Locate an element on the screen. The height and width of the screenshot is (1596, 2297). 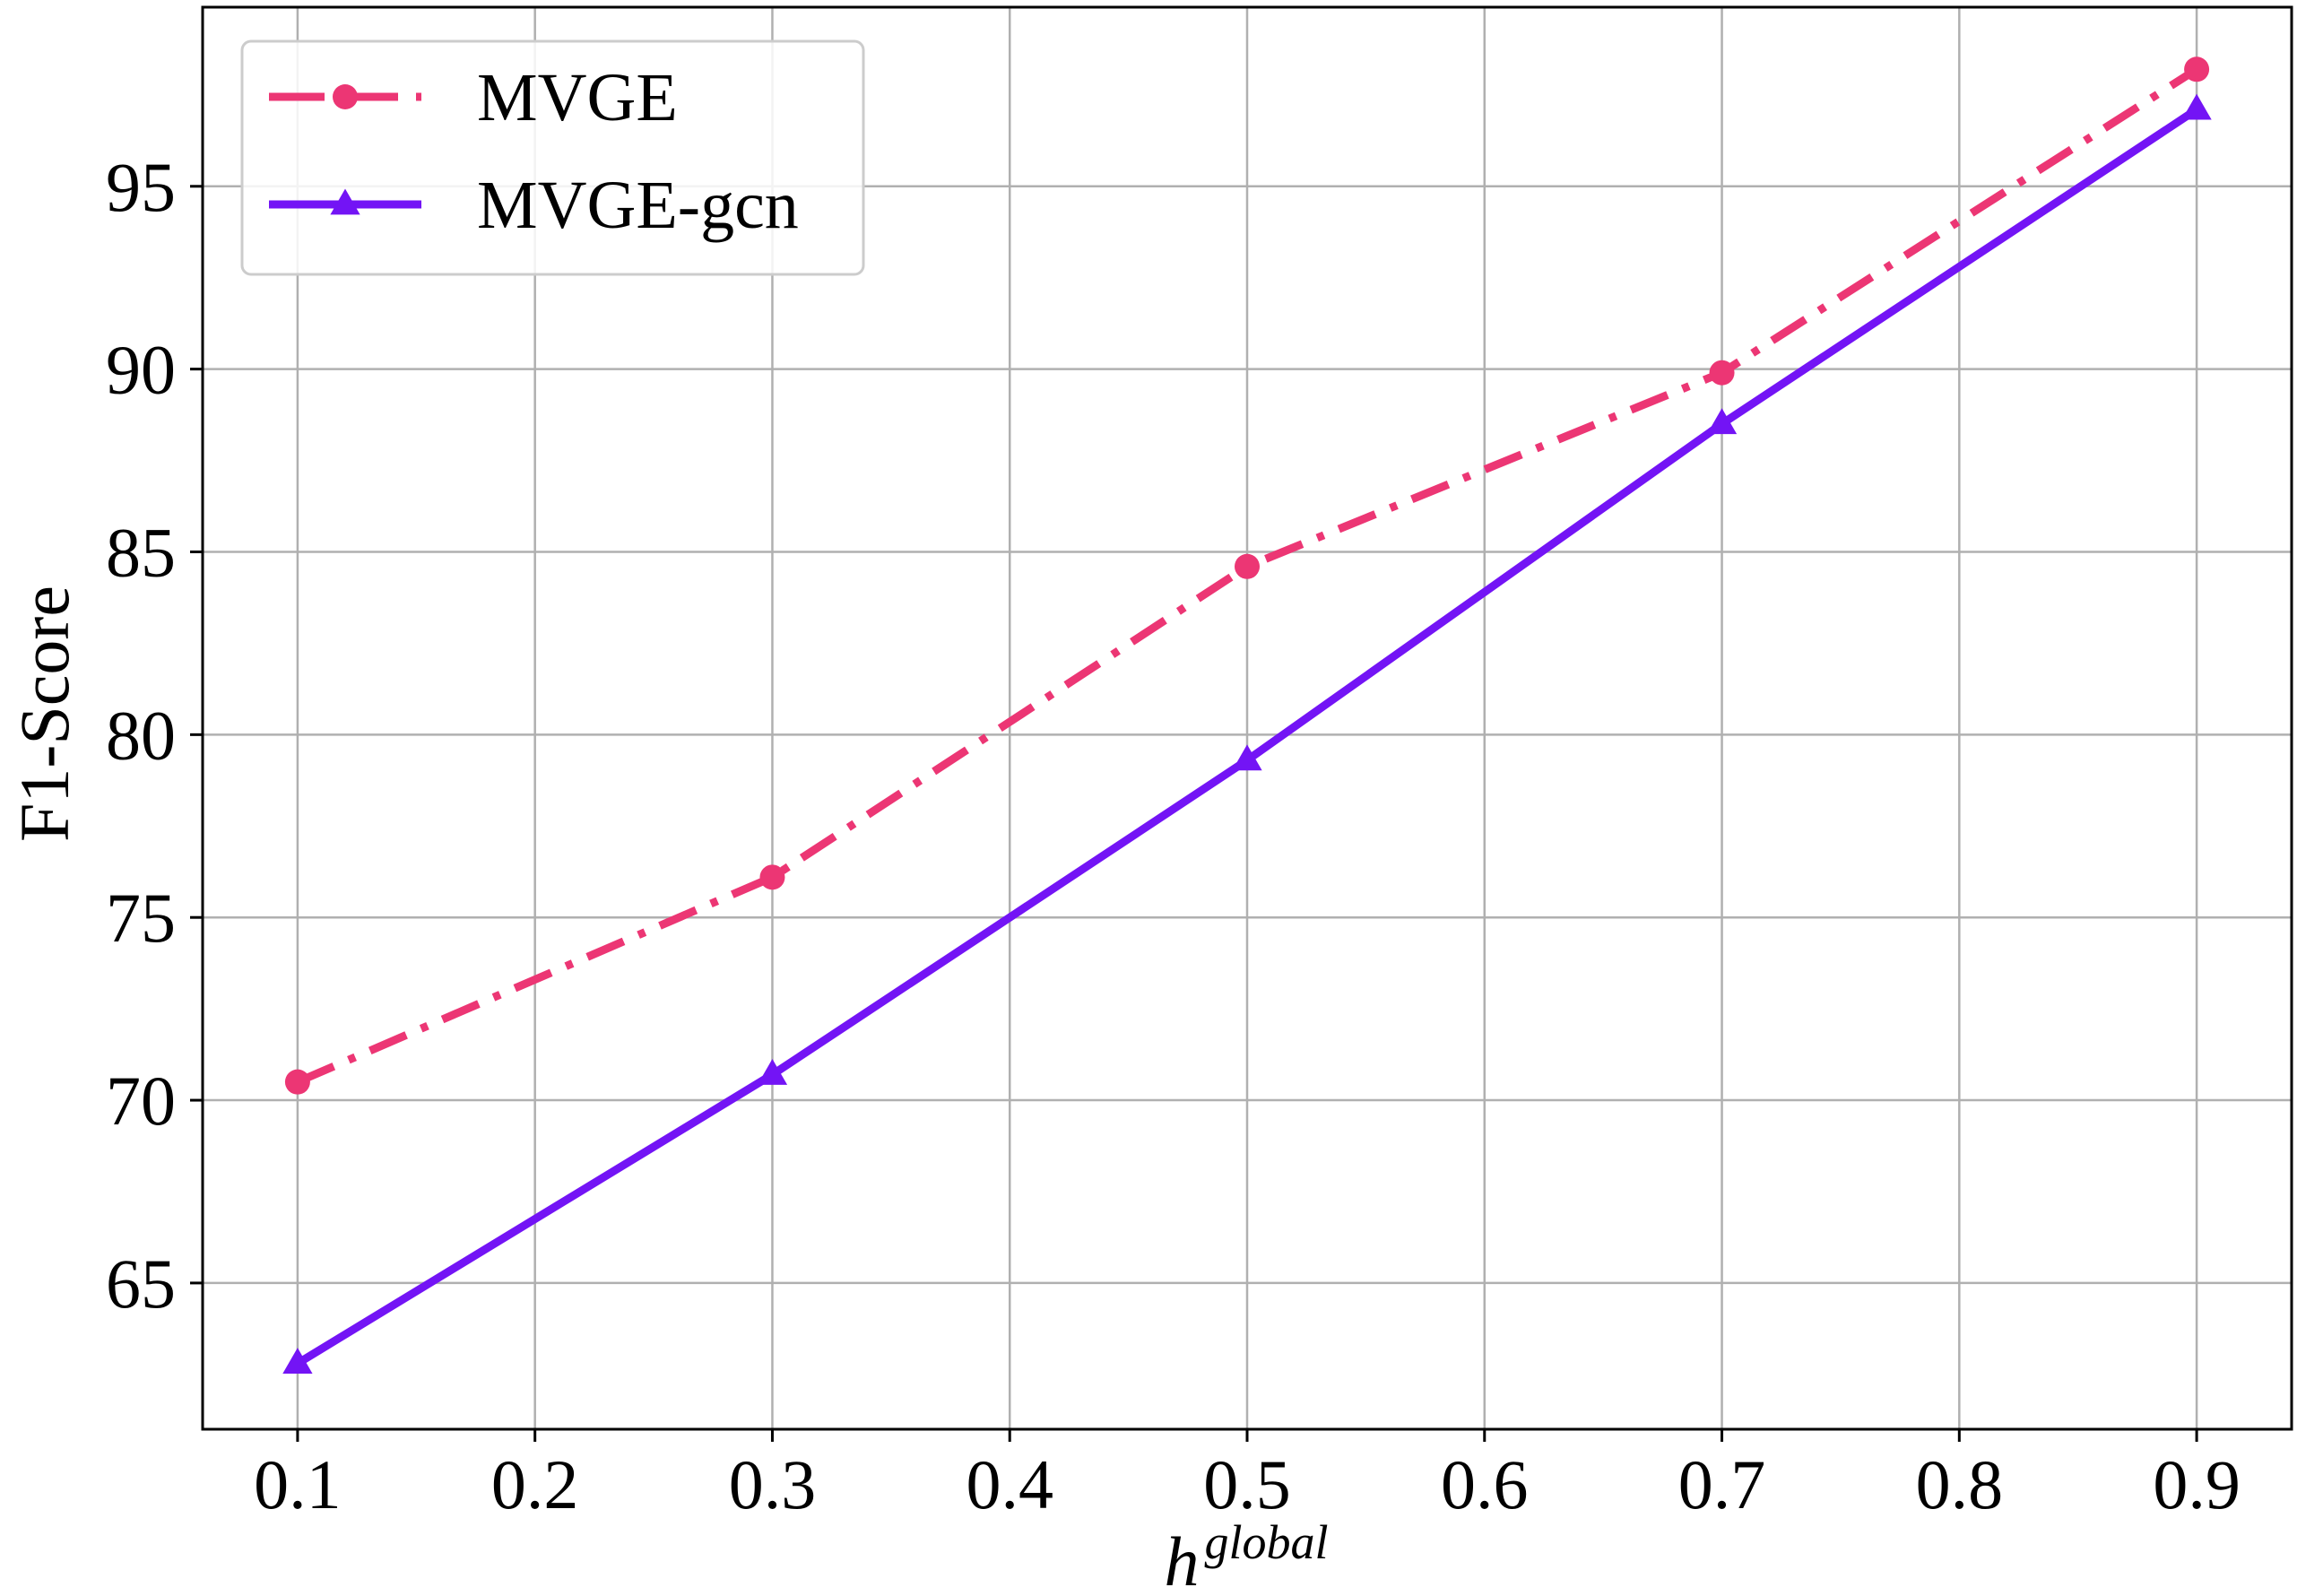
legend-items: MVGE MVGE-gcn is located at coordinates (534, 151).